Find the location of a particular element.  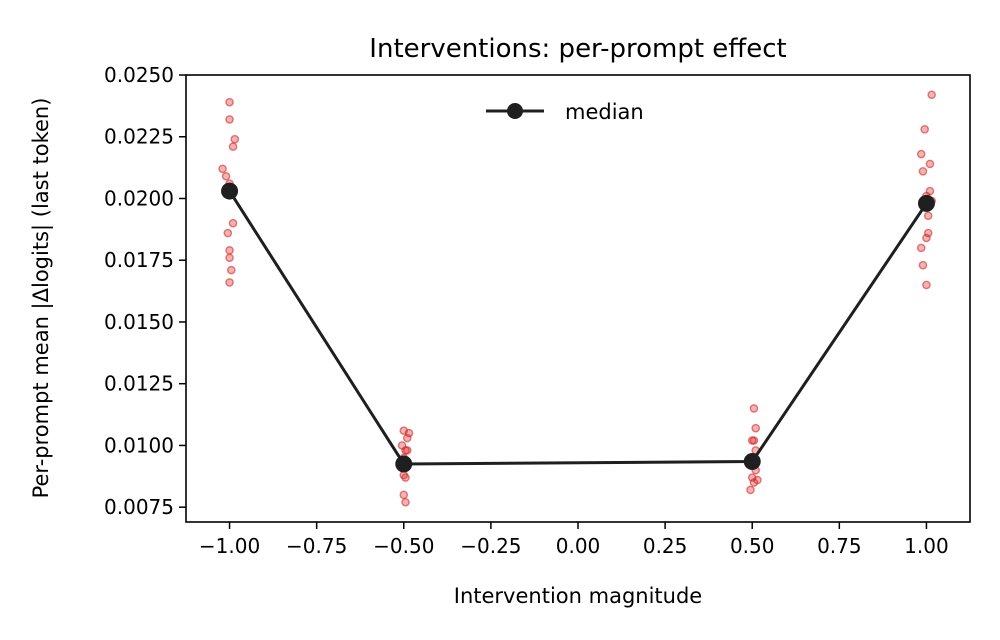

x-tick-label: 0.25 is located at coordinates (665, 546).